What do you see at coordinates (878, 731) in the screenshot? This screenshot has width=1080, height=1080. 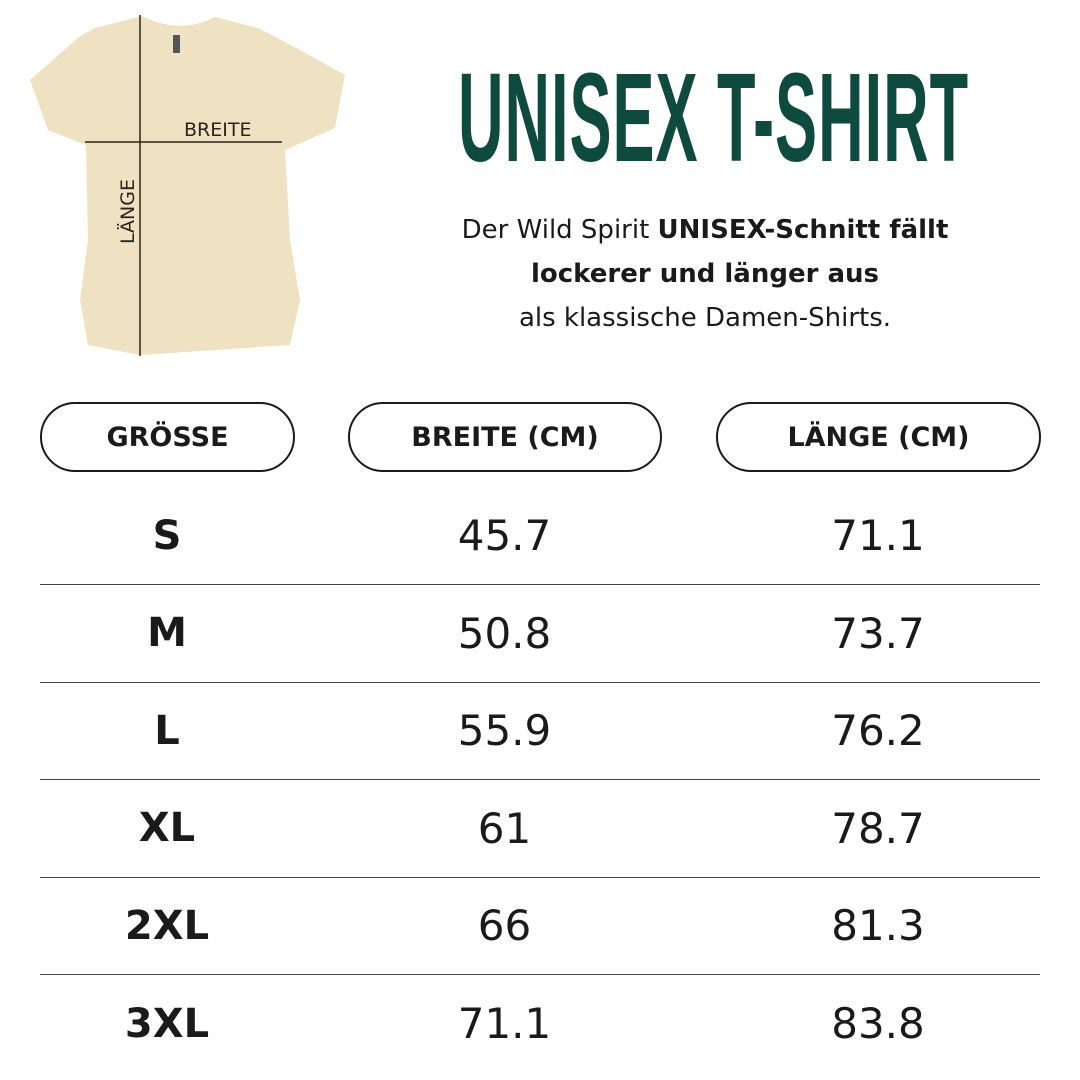 I see `length-cell: 76.2` at bounding box center [878, 731].